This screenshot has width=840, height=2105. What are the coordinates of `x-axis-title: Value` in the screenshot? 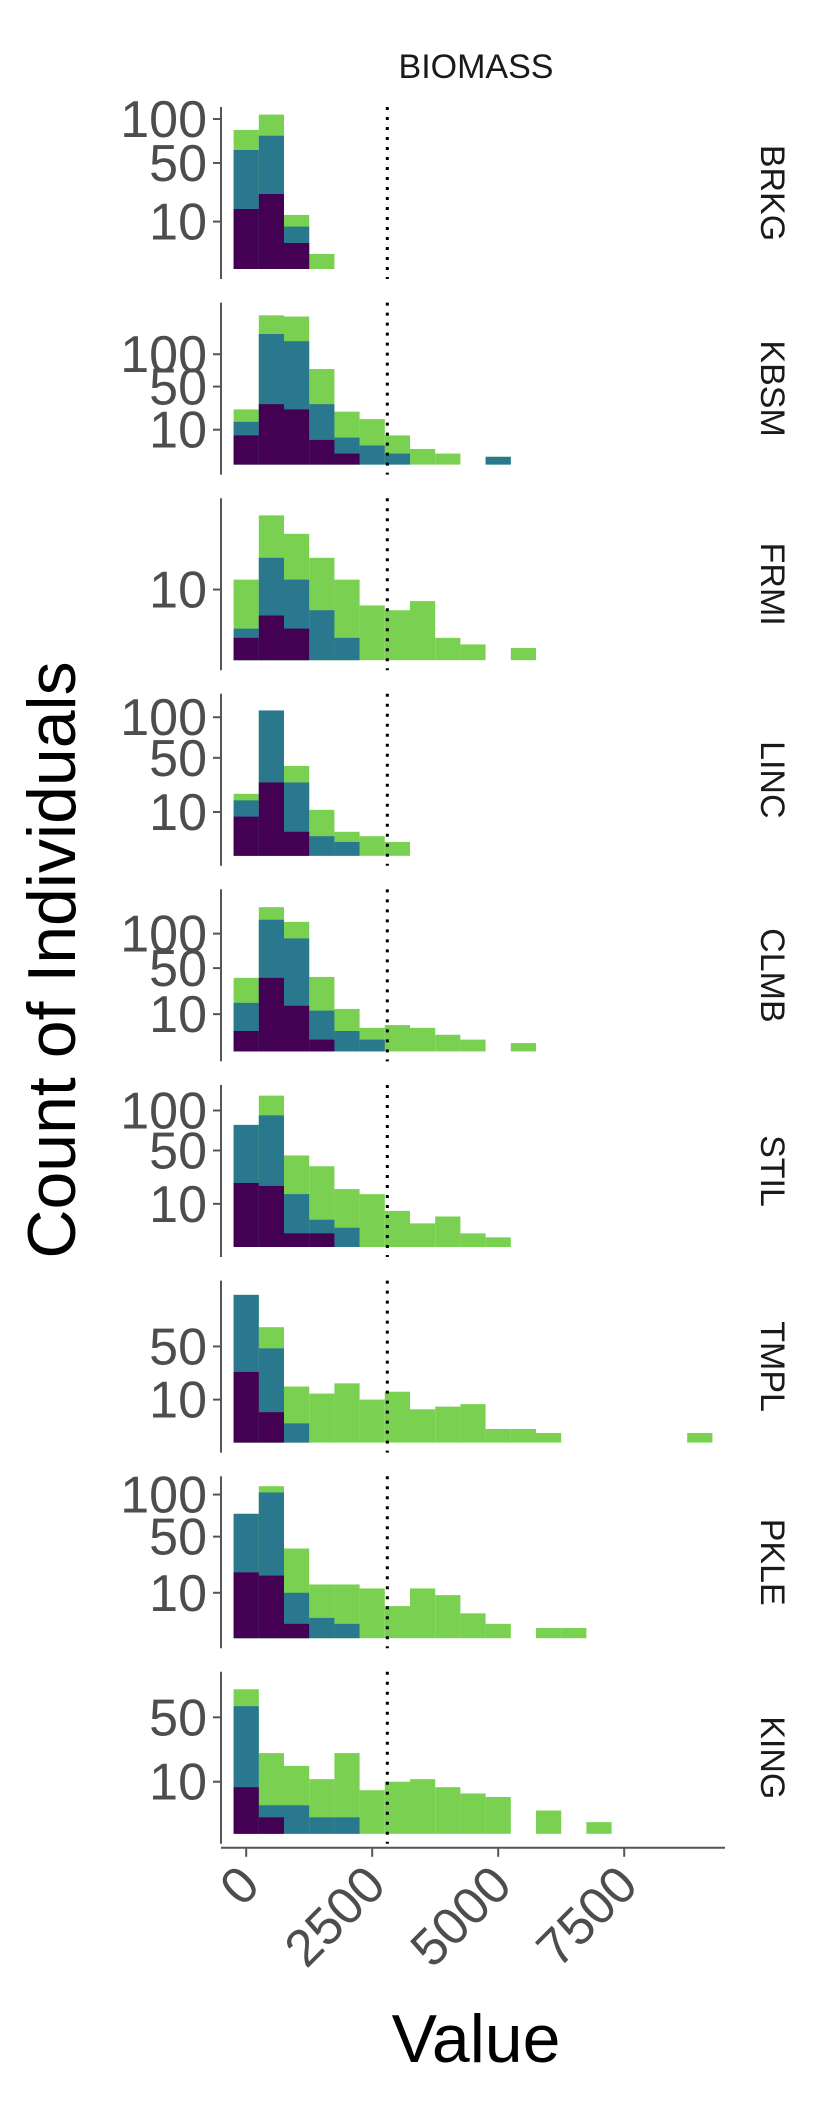 It's located at (476, 2039).